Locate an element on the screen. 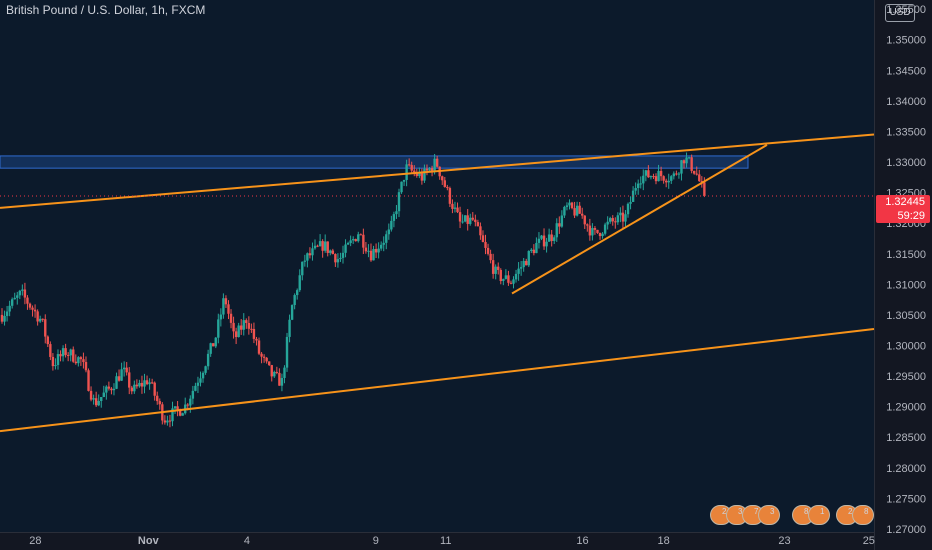 This screenshot has width=932, height=550. event-badge: 1 is located at coordinates (819, 515).